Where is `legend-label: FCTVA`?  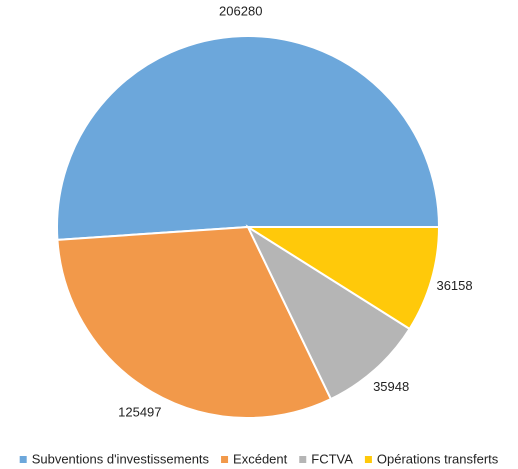
legend-label: FCTVA is located at coordinates (332, 458).